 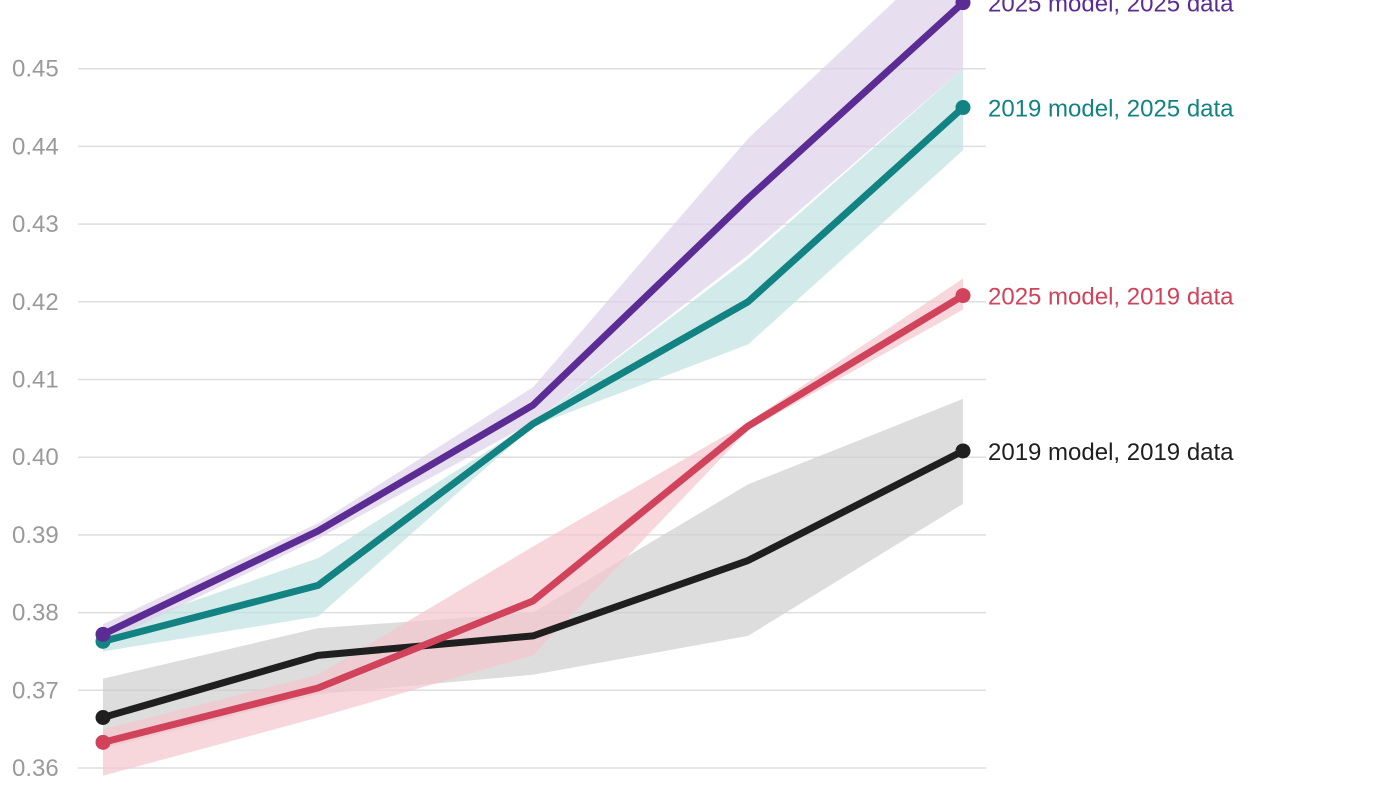 What do you see at coordinates (35, 419) in the screenshot?
I see `y-axis-ticks: 0.36 0.37 0.38 0.39 0.40 0.41 0.42 0.43 0.44 0.45` at bounding box center [35, 419].